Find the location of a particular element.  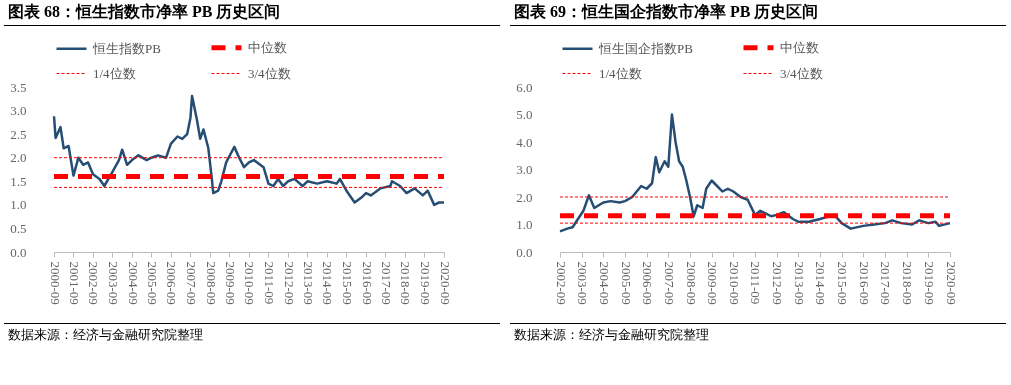

y-tick-label: 5.0 is located at coordinates (524, 114).